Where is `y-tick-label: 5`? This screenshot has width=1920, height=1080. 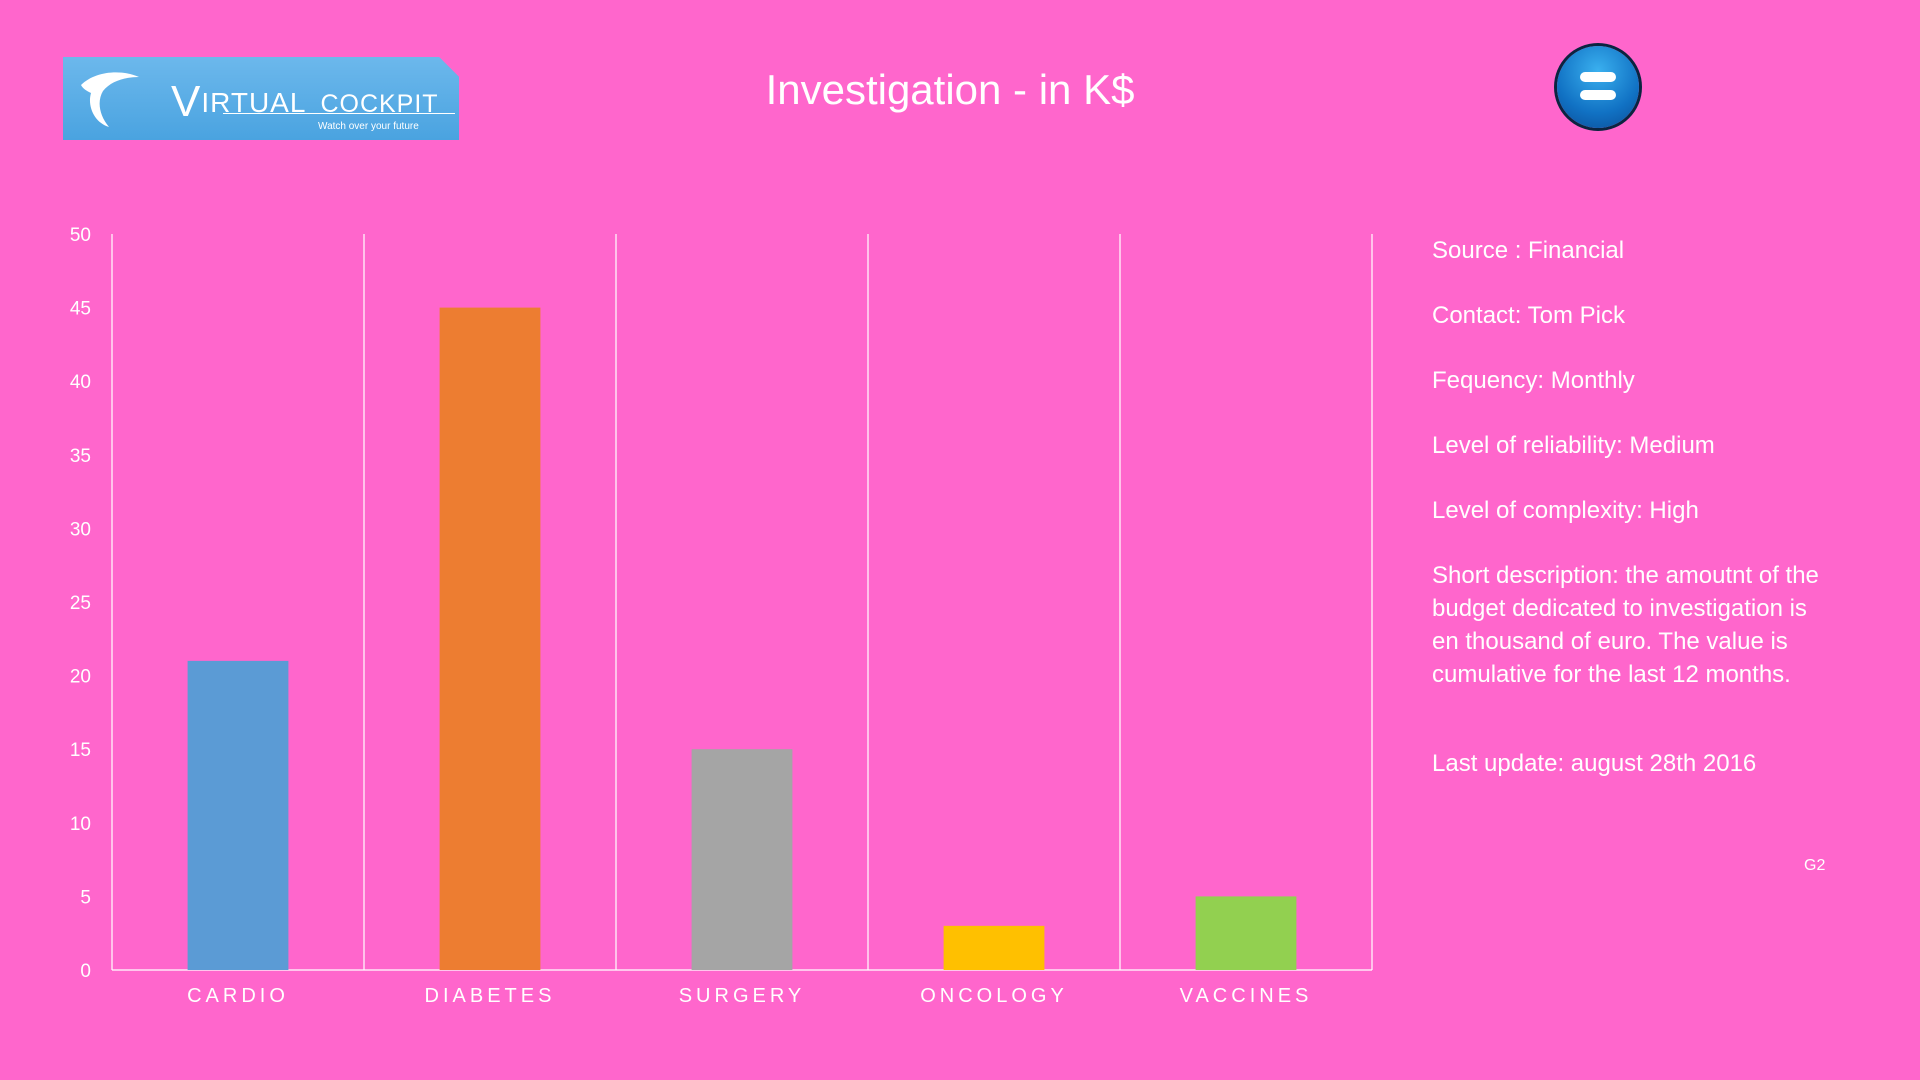 y-tick-label: 5 is located at coordinates (85, 897).